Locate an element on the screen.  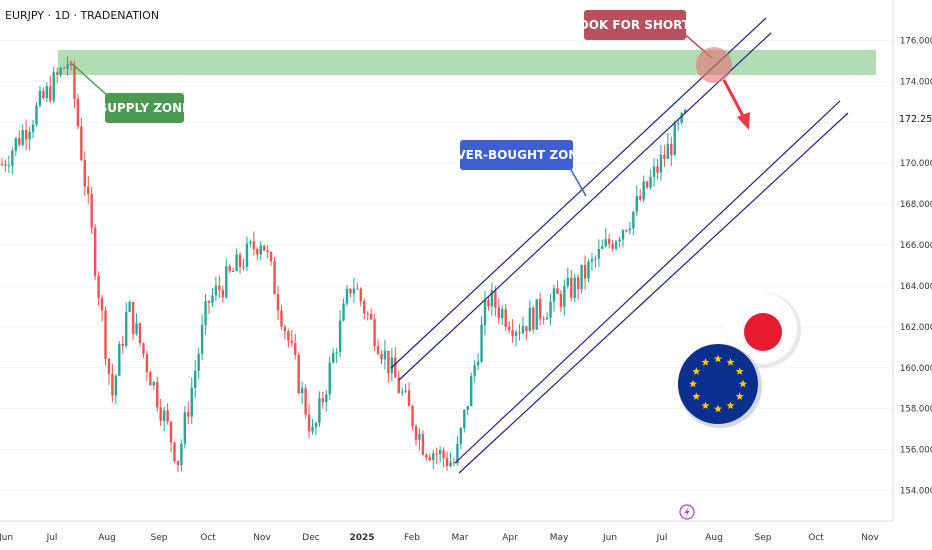
y-tick-label: 168.000 is located at coordinates (916, 205).